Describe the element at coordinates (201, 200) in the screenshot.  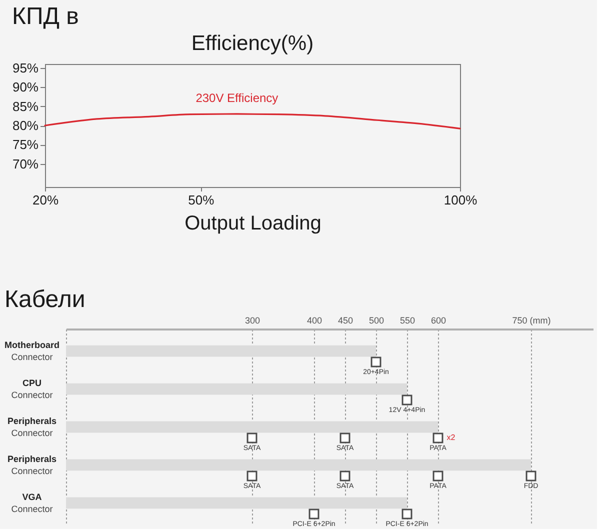
I see `x-tick-label: 50%` at that location.